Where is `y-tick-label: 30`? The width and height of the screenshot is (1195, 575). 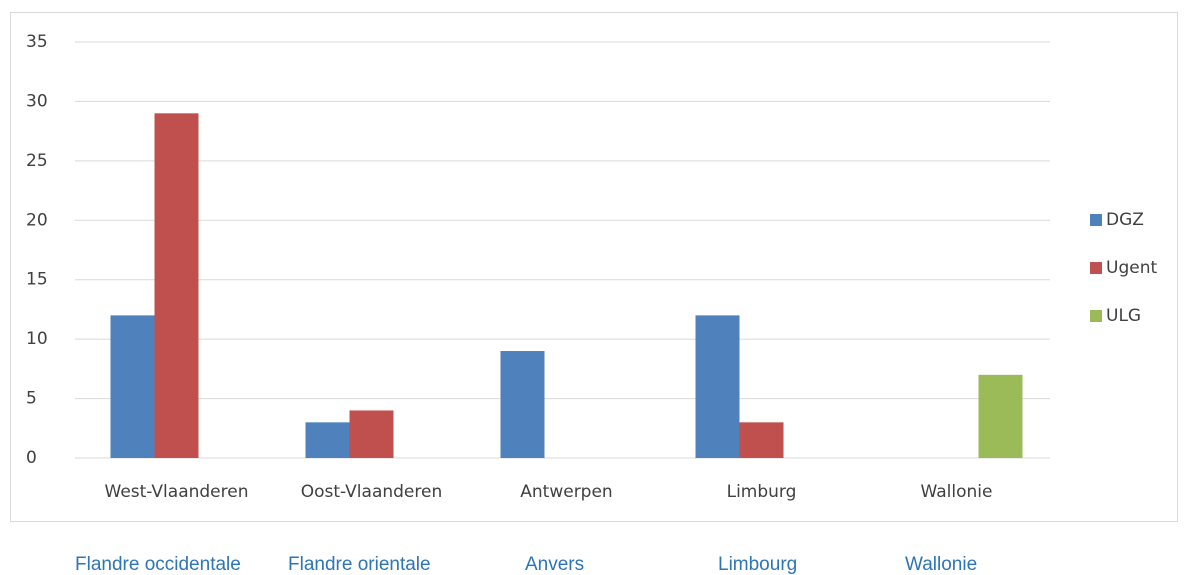
y-tick-label: 30 is located at coordinates (37, 101).